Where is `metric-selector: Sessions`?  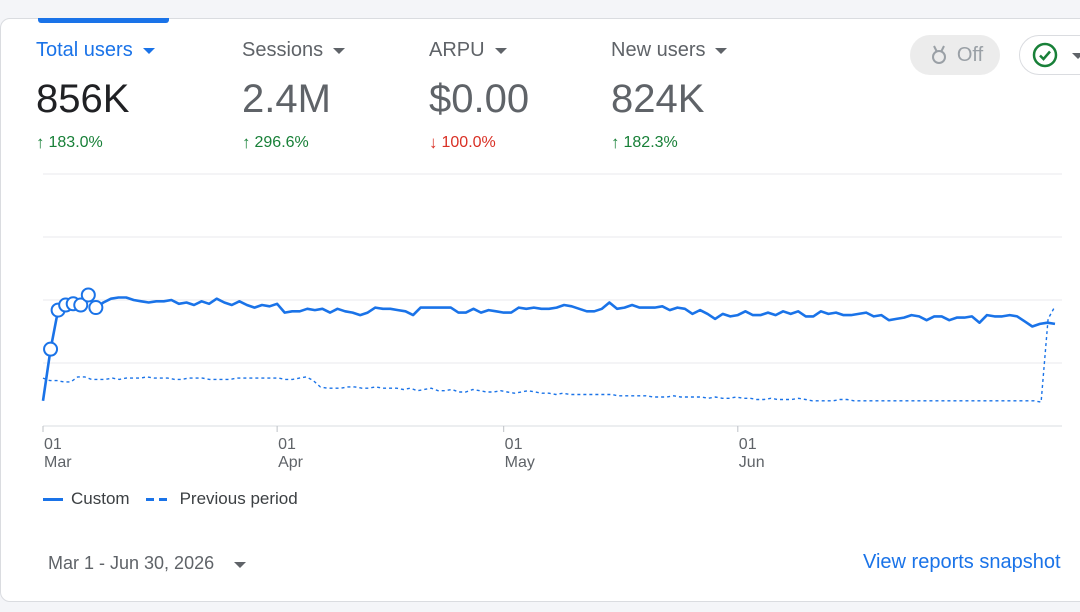 metric-selector: Sessions is located at coordinates (294, 50).